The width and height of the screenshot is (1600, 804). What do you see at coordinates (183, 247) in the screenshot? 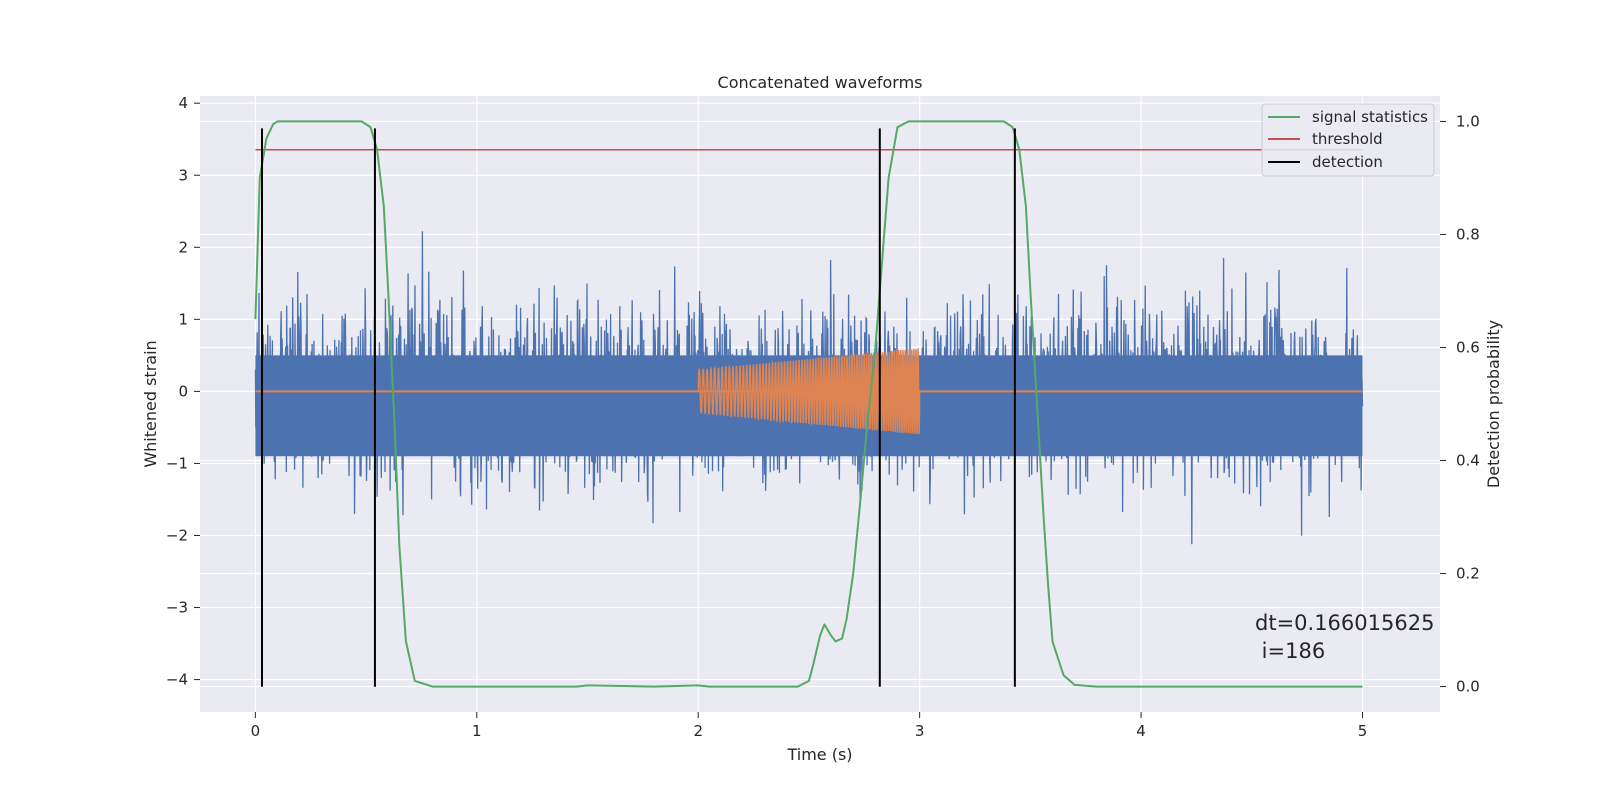
I see `y-tick-label: 2` at bounding box center [183, 247].